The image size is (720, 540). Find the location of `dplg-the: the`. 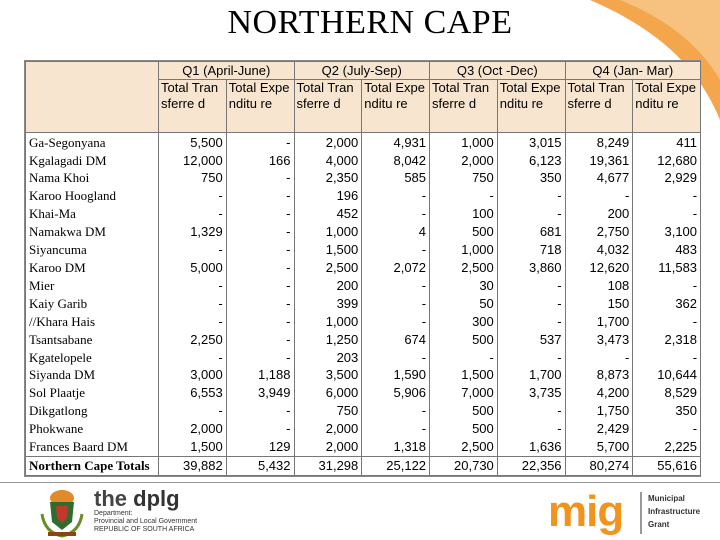

dplg-the: the is located at coordinates (110, 498).